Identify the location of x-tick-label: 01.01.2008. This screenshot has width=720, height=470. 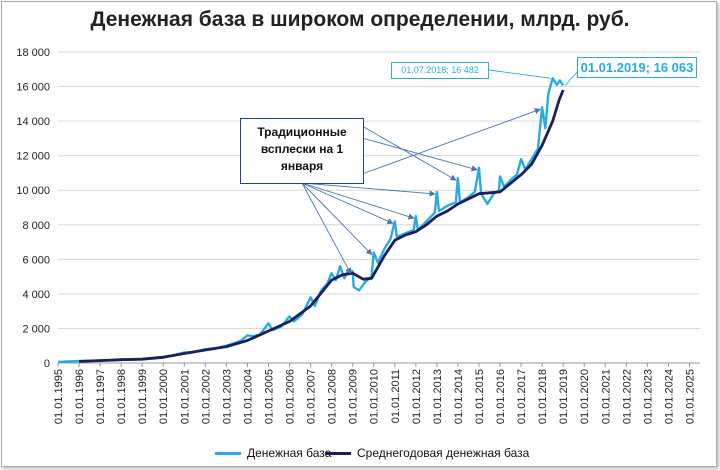
(333, 396).